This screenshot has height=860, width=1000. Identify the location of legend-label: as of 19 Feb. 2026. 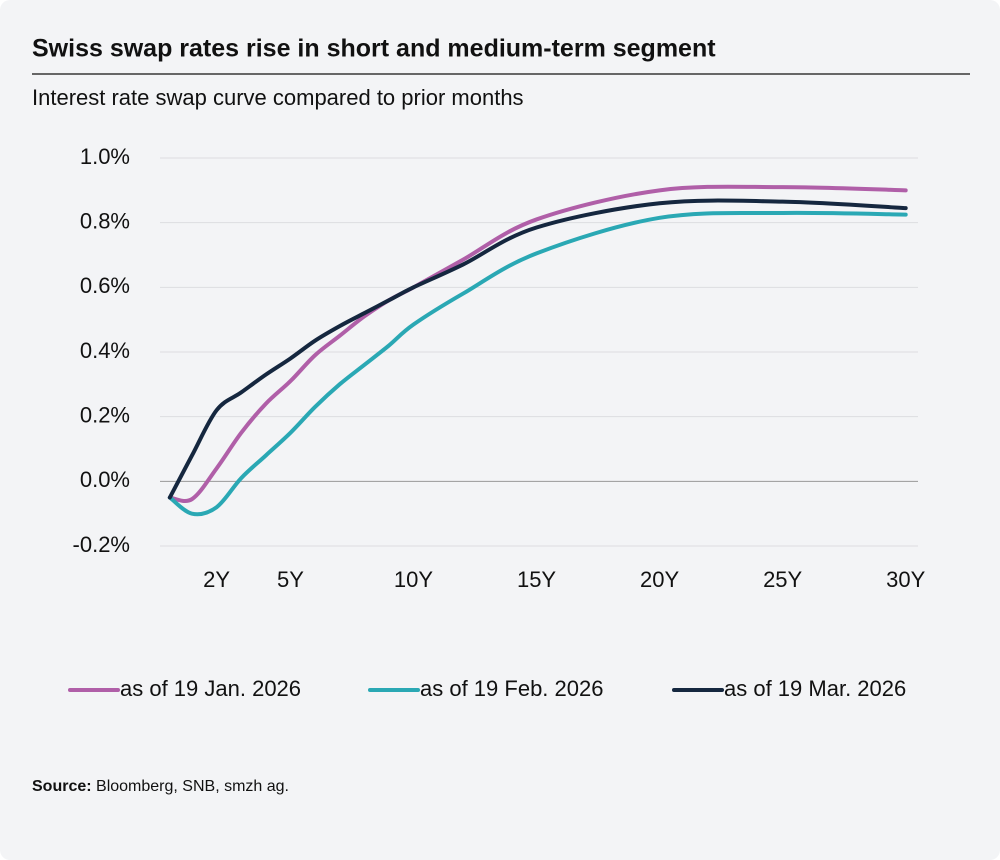
(511, 688).